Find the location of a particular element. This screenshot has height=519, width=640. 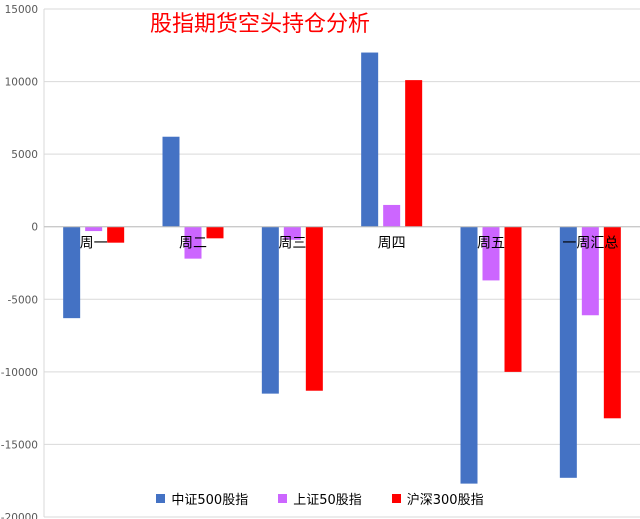

x-tick-label: 周二 is located at coordinates (193, 244).